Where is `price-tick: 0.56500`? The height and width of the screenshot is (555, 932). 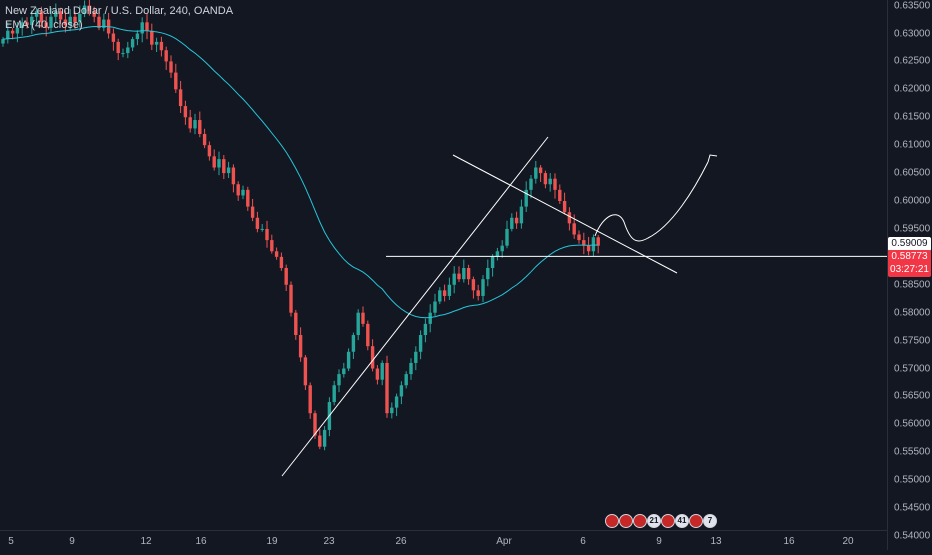
price-tick: 0.56500 is located at coordinates (912, 396).